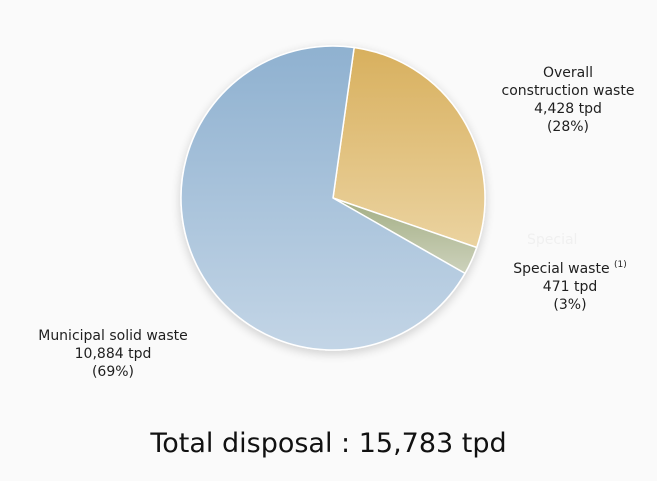 The height and width of the screenshot is (481, 657). I want to click on label-construction-line2: construction waste, so click(568, 91).